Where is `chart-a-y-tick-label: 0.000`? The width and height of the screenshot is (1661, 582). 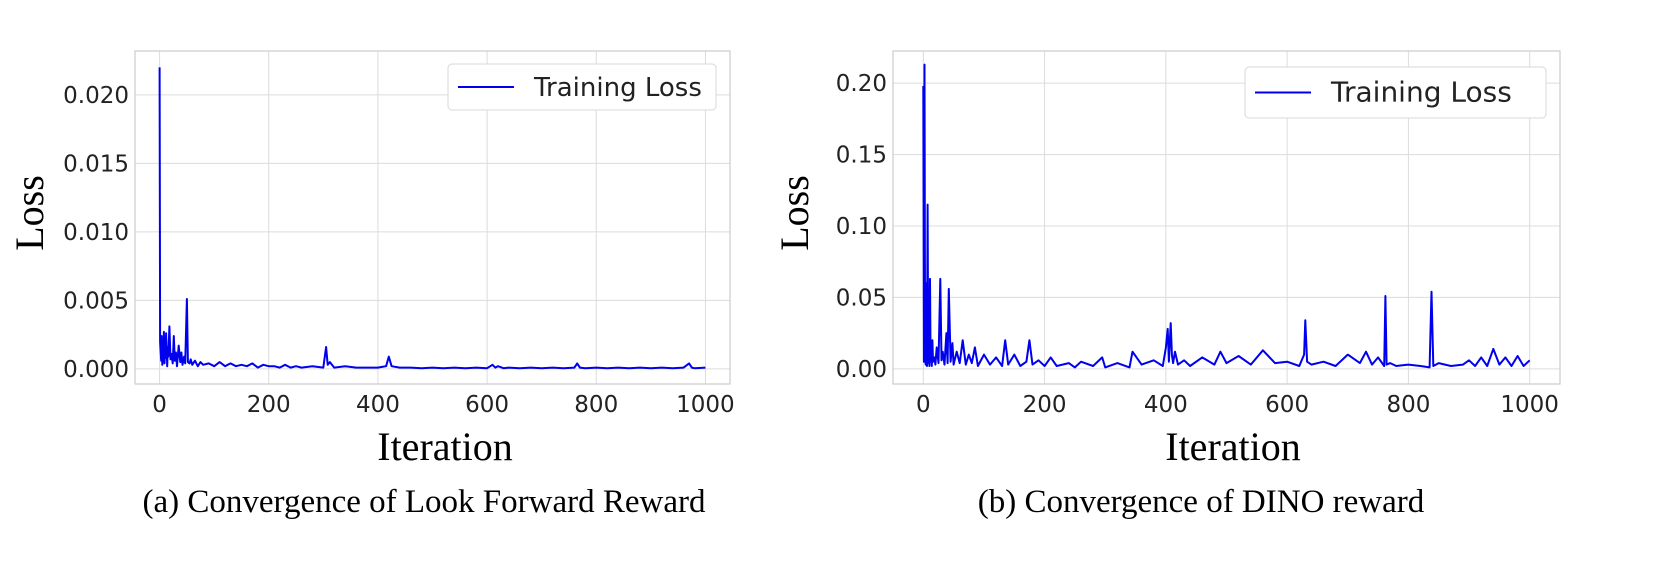
chart-a-y-tick-label: 0.000 is located at coordinates (96, 370).